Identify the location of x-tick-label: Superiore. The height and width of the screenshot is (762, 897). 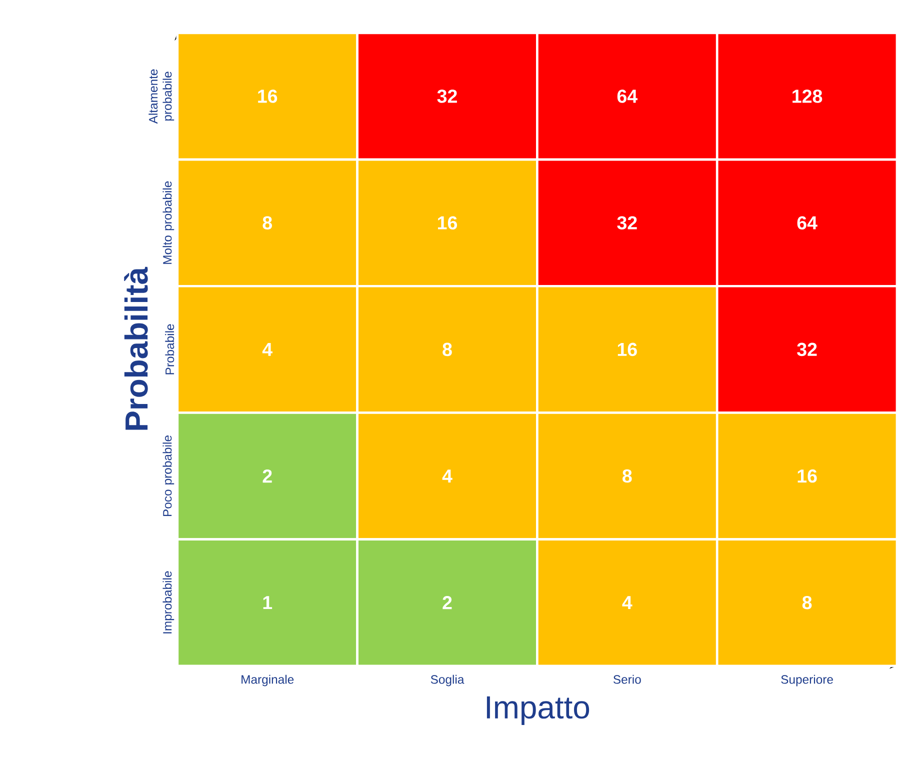
(807, 680).